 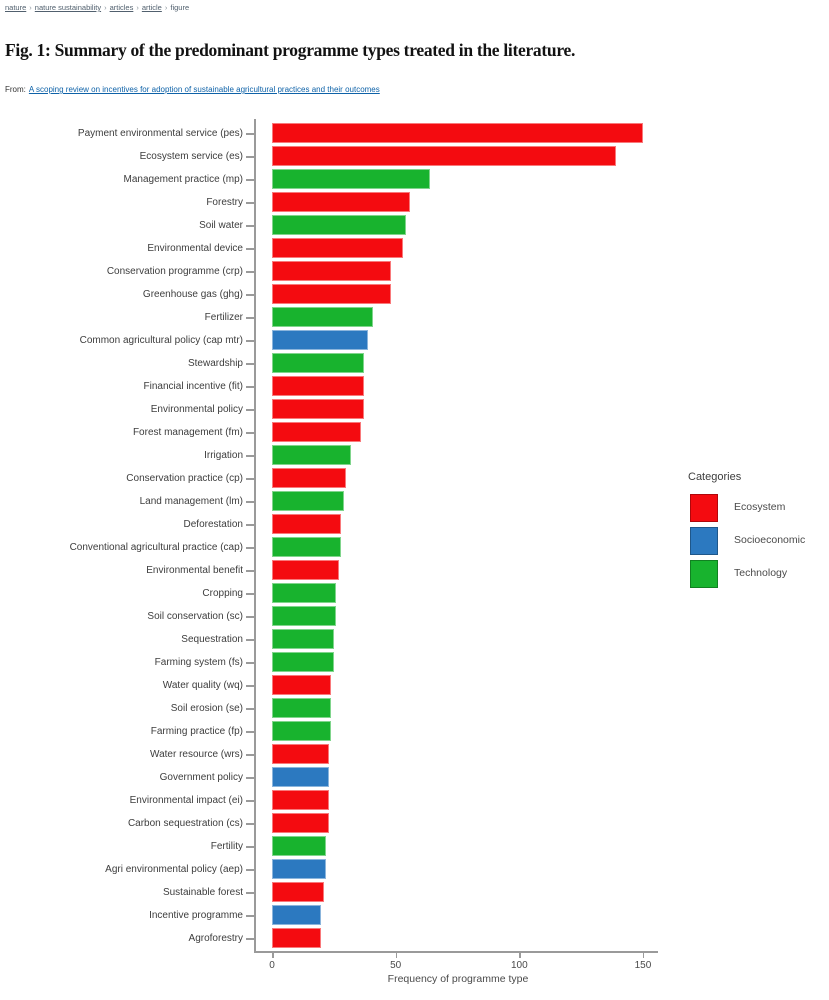 What do you see at coordinates (185, 823) in the screenshot?
I see `y-axis-label: Carbon sequestration (cs)` at bounding box center [185, 823].